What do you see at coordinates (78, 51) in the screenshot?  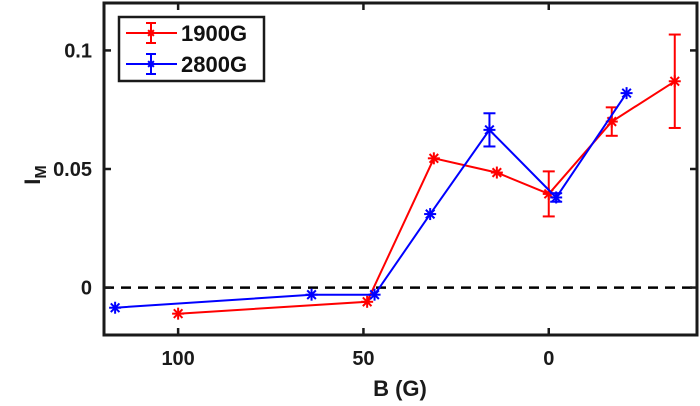 I see `y-tick-label: 0.1` at bounding box center [78, 51].